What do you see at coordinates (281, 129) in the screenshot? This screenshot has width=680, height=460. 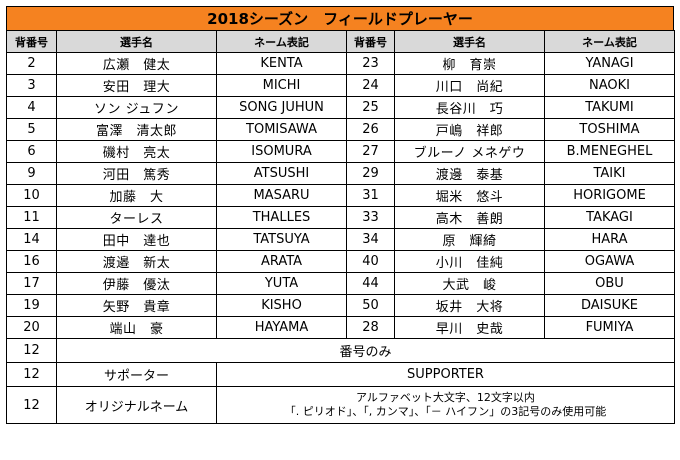 I see `player-name-mark: TOMISAWA` at bounding box center [281, 129].